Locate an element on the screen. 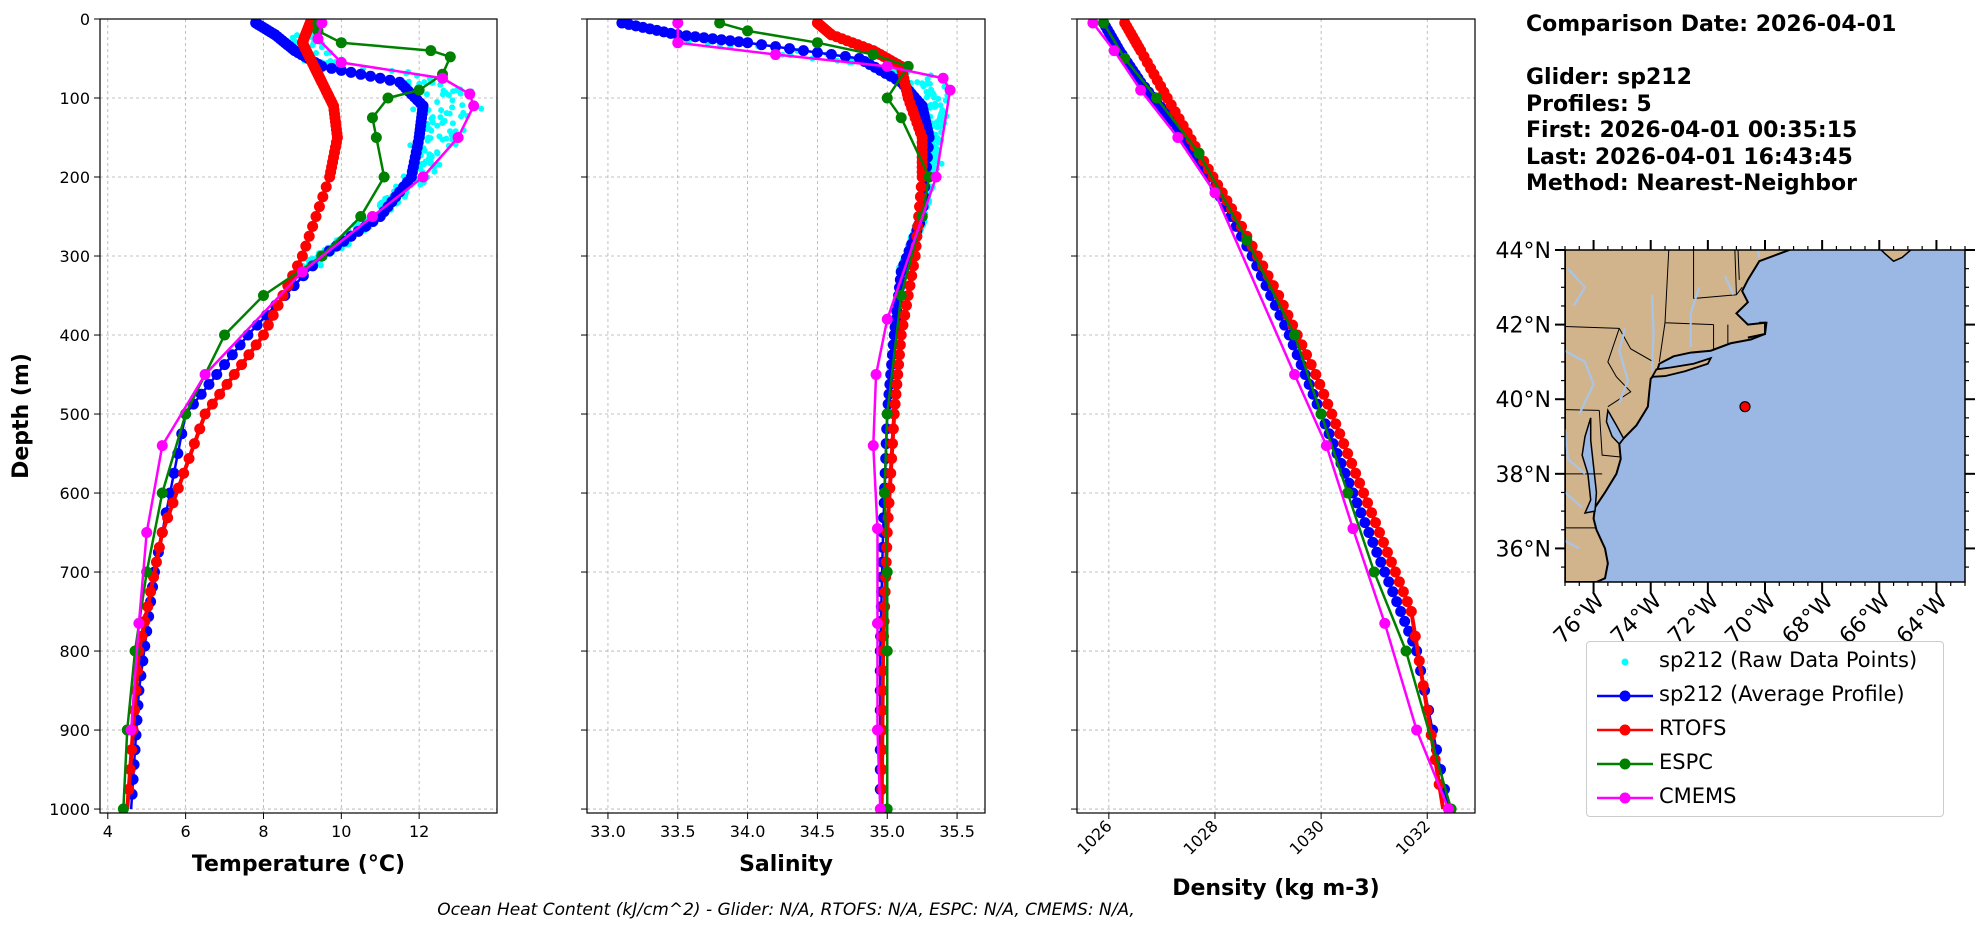 This screenshot has height=934, width=1978. map-lat-label: 38°N is located at coordinates (1523, 475).